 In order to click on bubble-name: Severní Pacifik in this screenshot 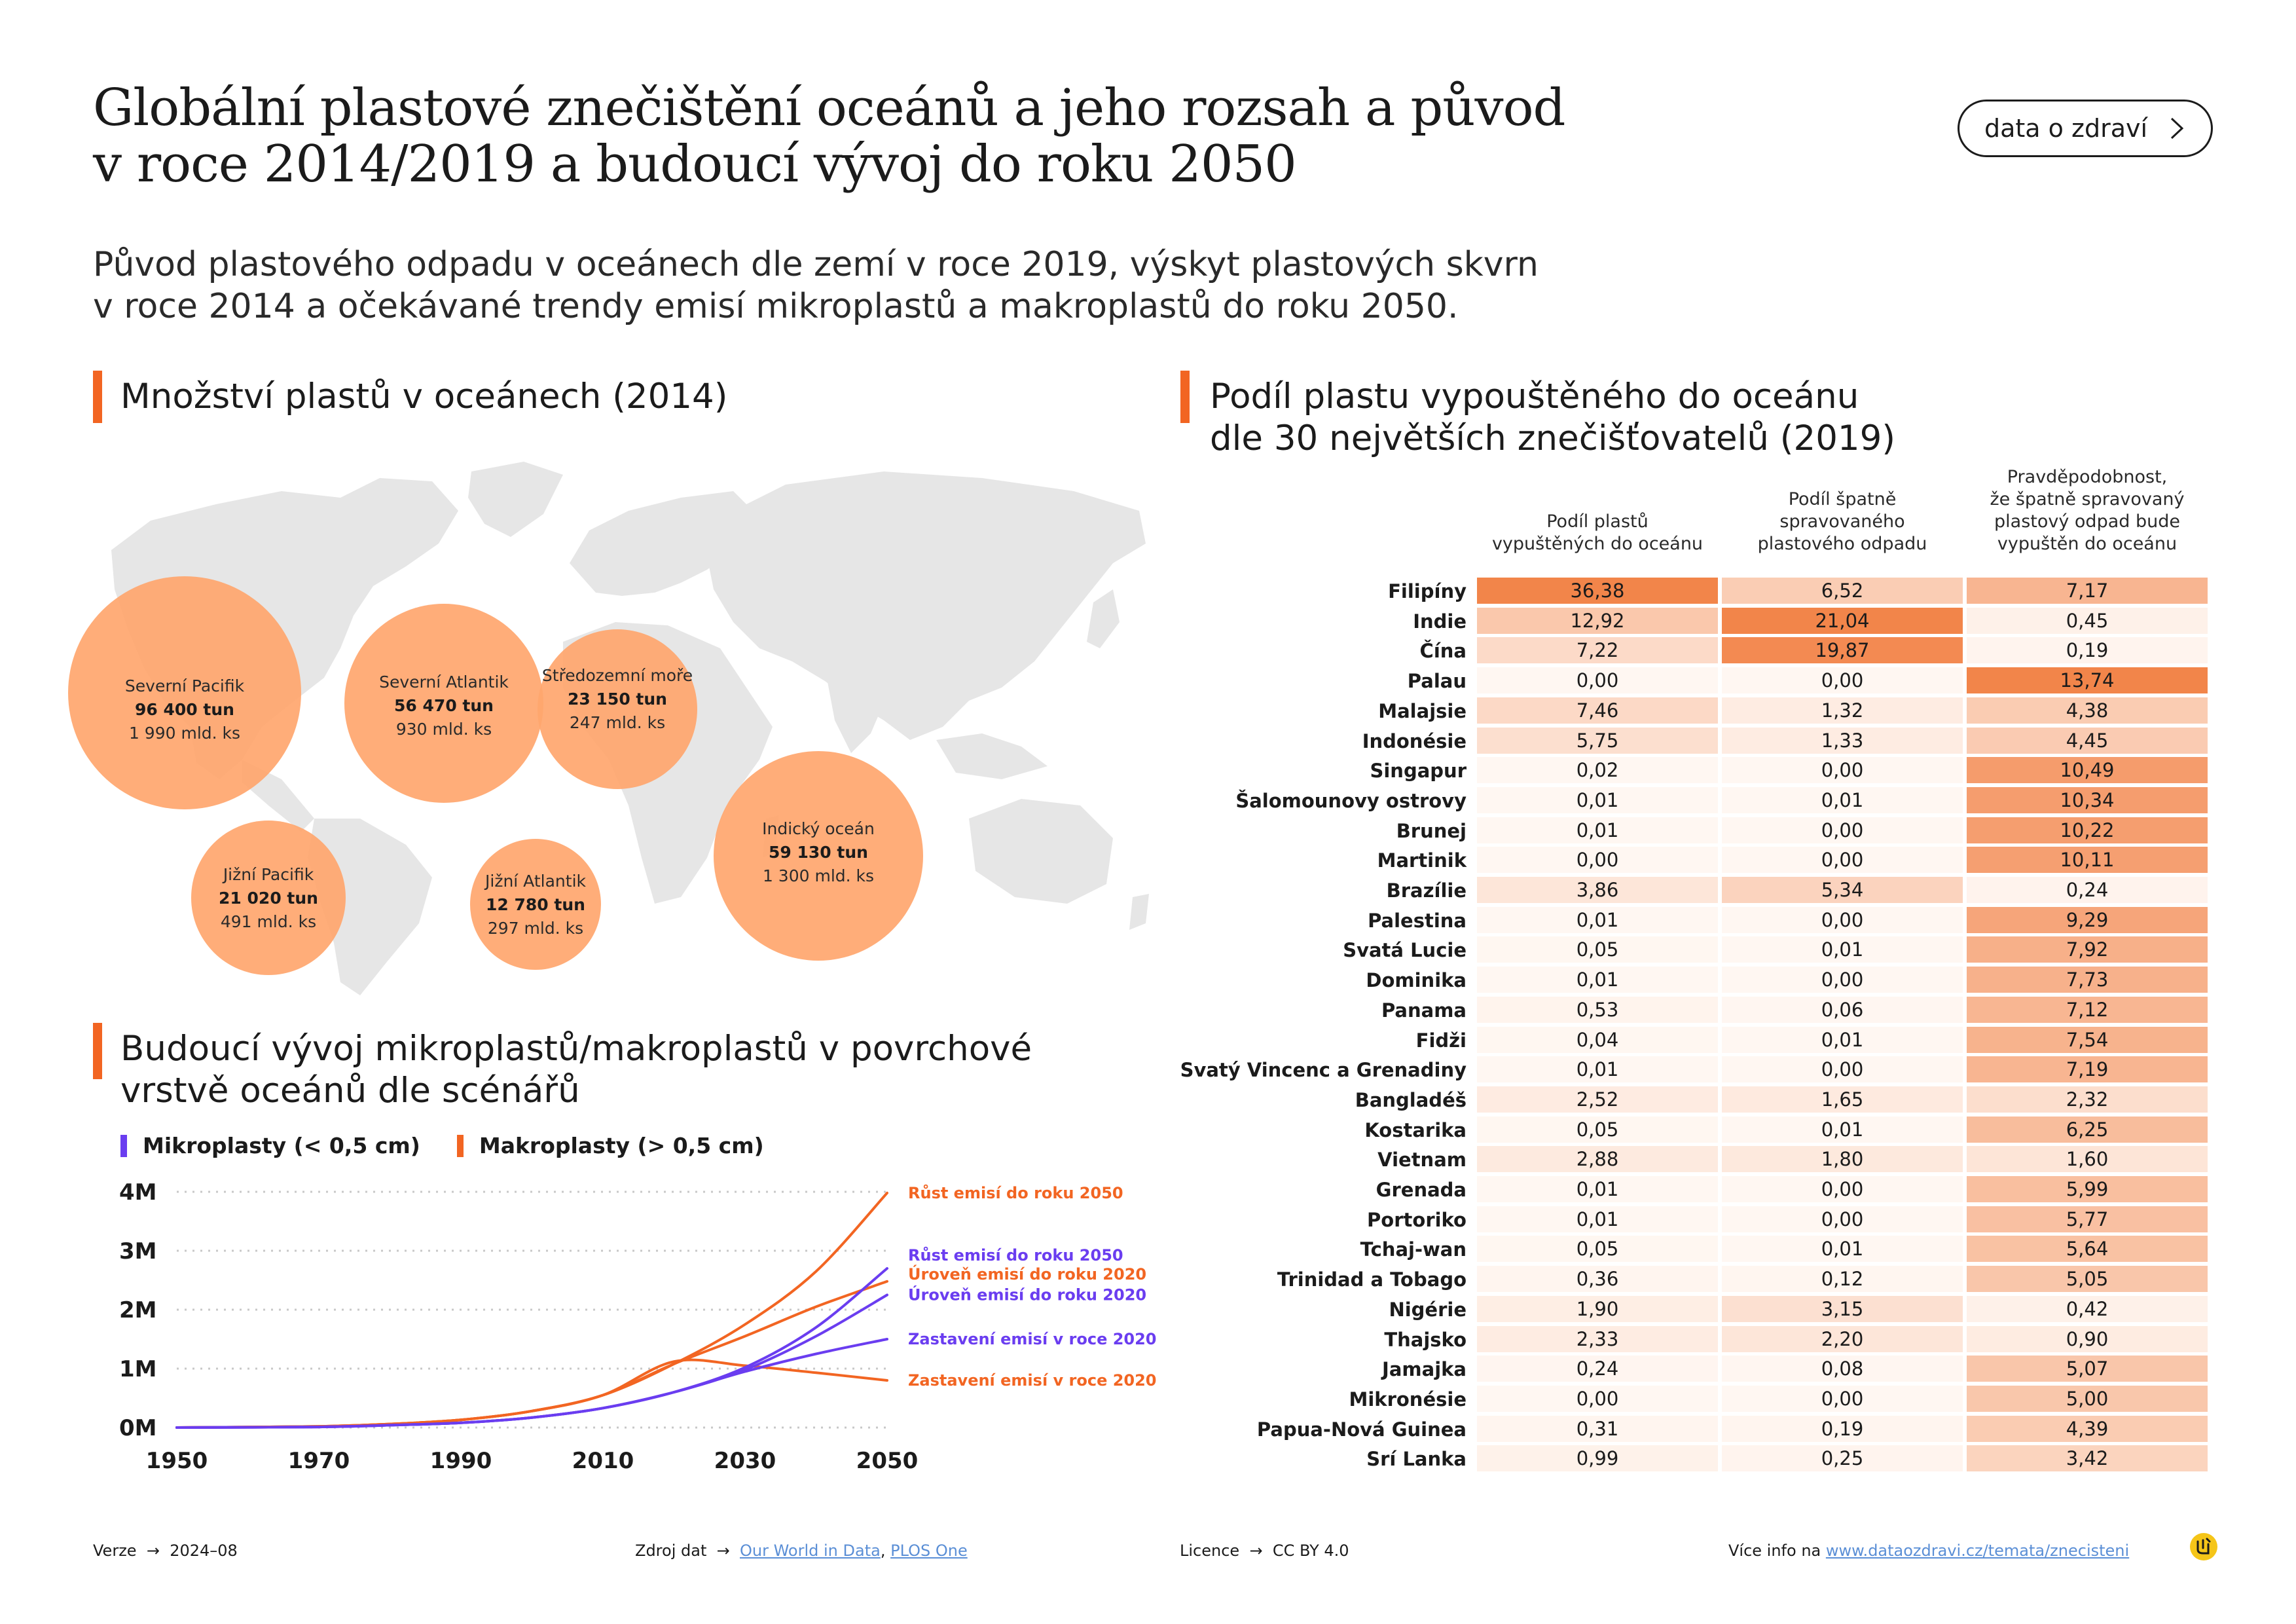, I will do `click(184, 685)`.